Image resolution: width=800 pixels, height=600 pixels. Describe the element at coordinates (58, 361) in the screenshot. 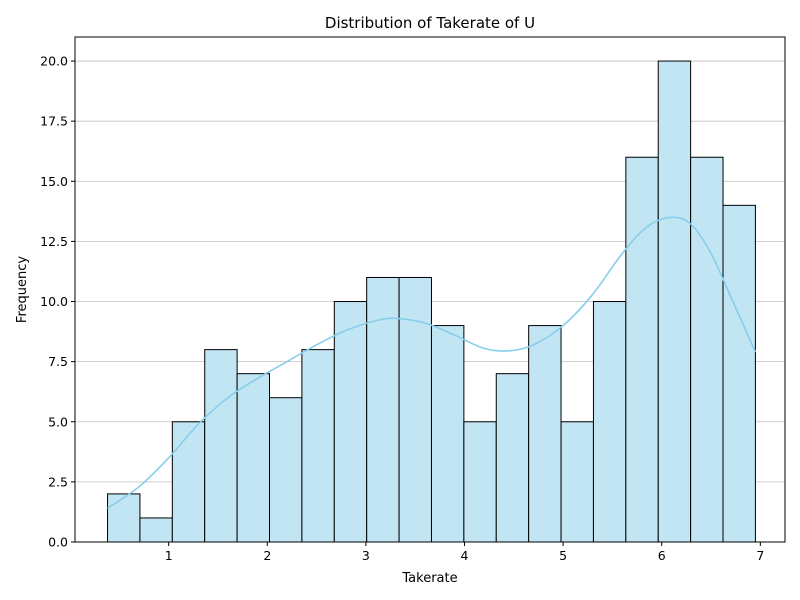

I see `y-tick-label-3: 7.5` at that location.